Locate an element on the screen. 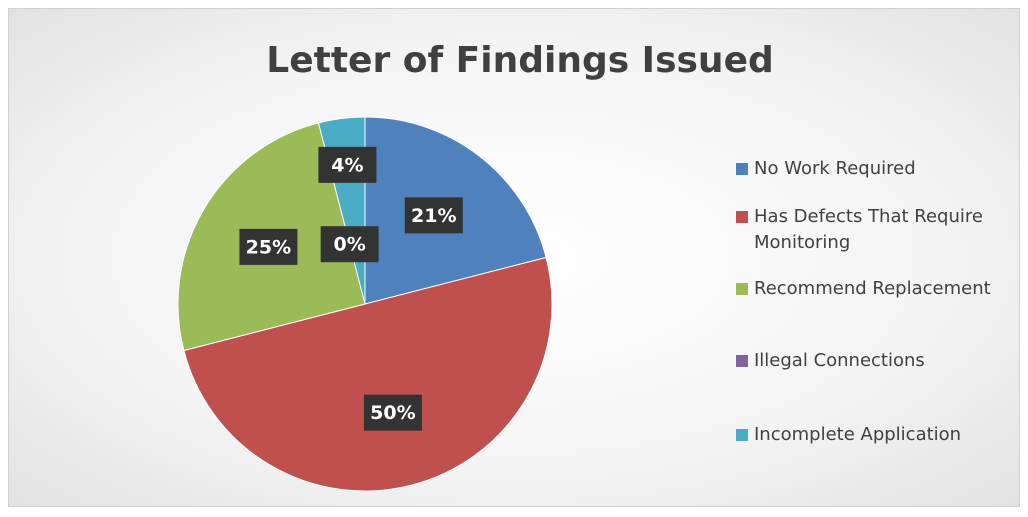  legend-item: Has Defects That Require Monitoring is located at coordinates (876, 230).